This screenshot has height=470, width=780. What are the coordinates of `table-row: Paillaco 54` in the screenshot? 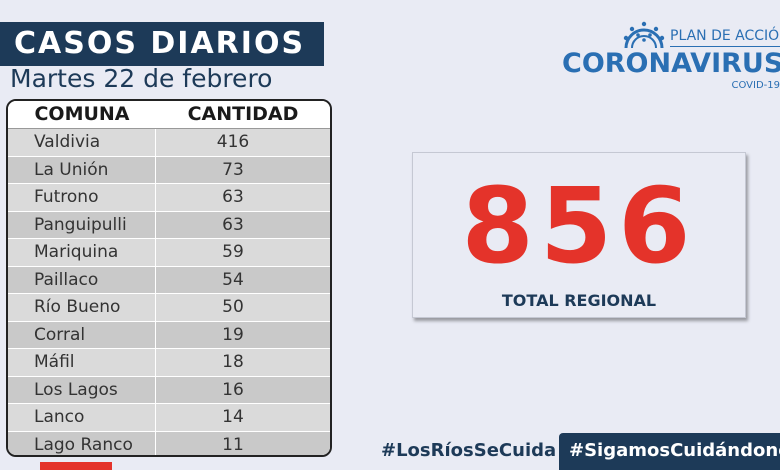 It's located at (169, 280).